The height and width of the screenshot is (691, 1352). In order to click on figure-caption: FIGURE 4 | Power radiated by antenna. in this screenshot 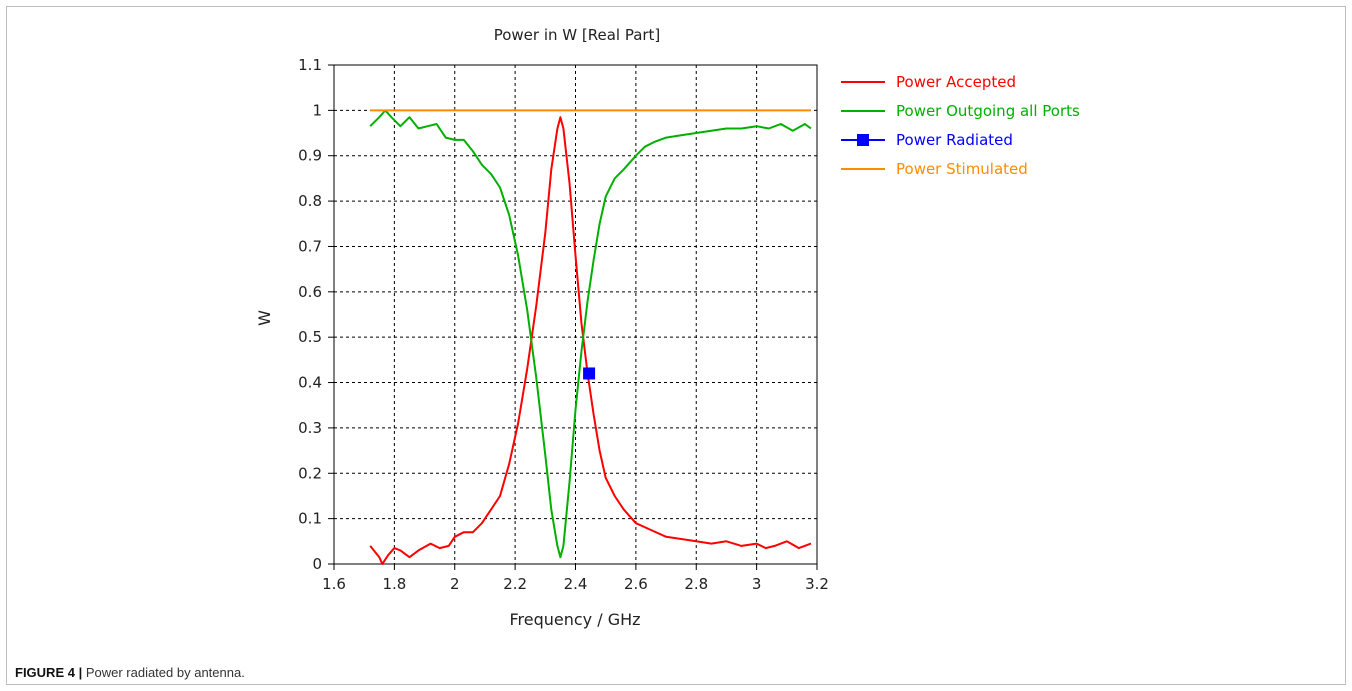, I will do `click(130, 672)`.